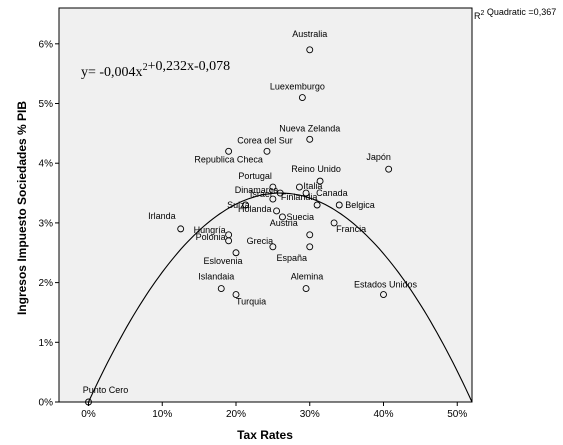 This screenshot has width=563, height=445. Describe the element at coordinates (300, 217) in the screenshot. I see `point-label: Suecia` at that location.